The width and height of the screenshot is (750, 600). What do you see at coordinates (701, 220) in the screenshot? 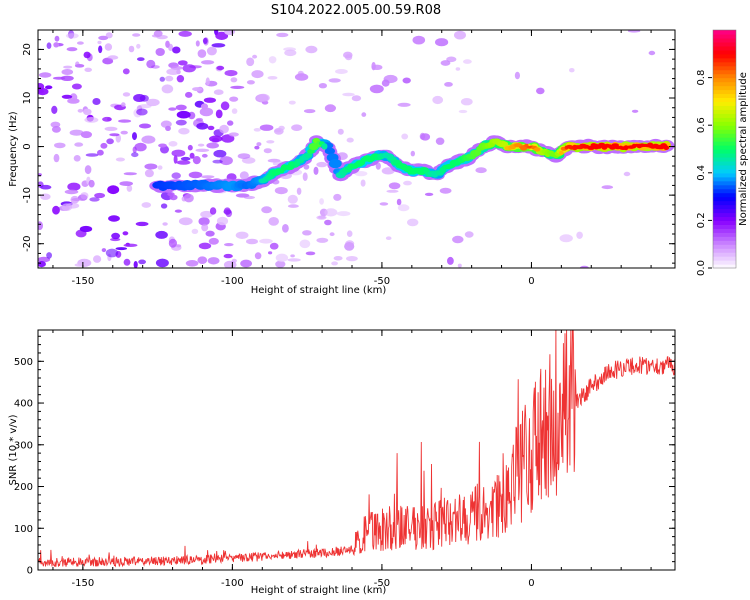
I see `colorbar-tick-label: 0.2` at bounding box center [701, 220].